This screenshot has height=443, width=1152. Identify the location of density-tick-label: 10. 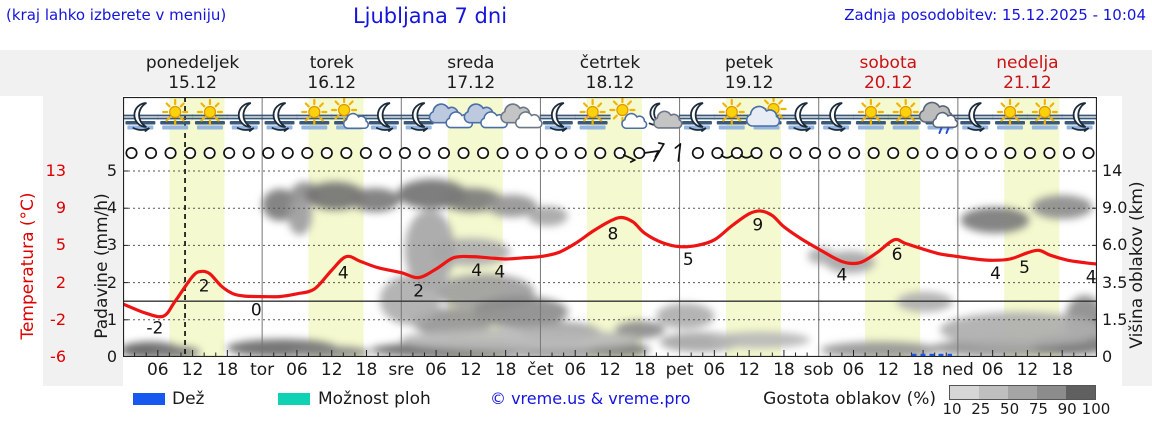
(952, 409).